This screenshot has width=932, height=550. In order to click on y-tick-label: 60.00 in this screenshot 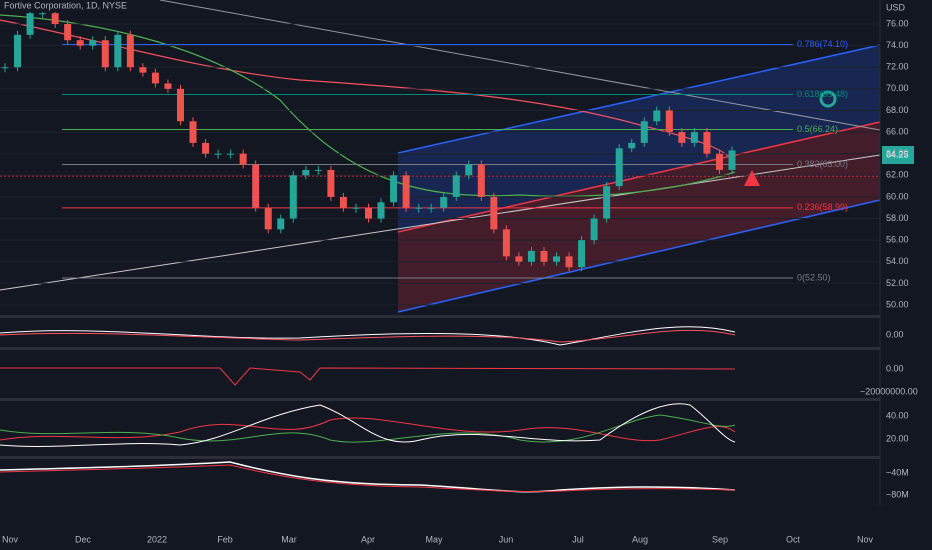, I will do `click(897, 196)`.